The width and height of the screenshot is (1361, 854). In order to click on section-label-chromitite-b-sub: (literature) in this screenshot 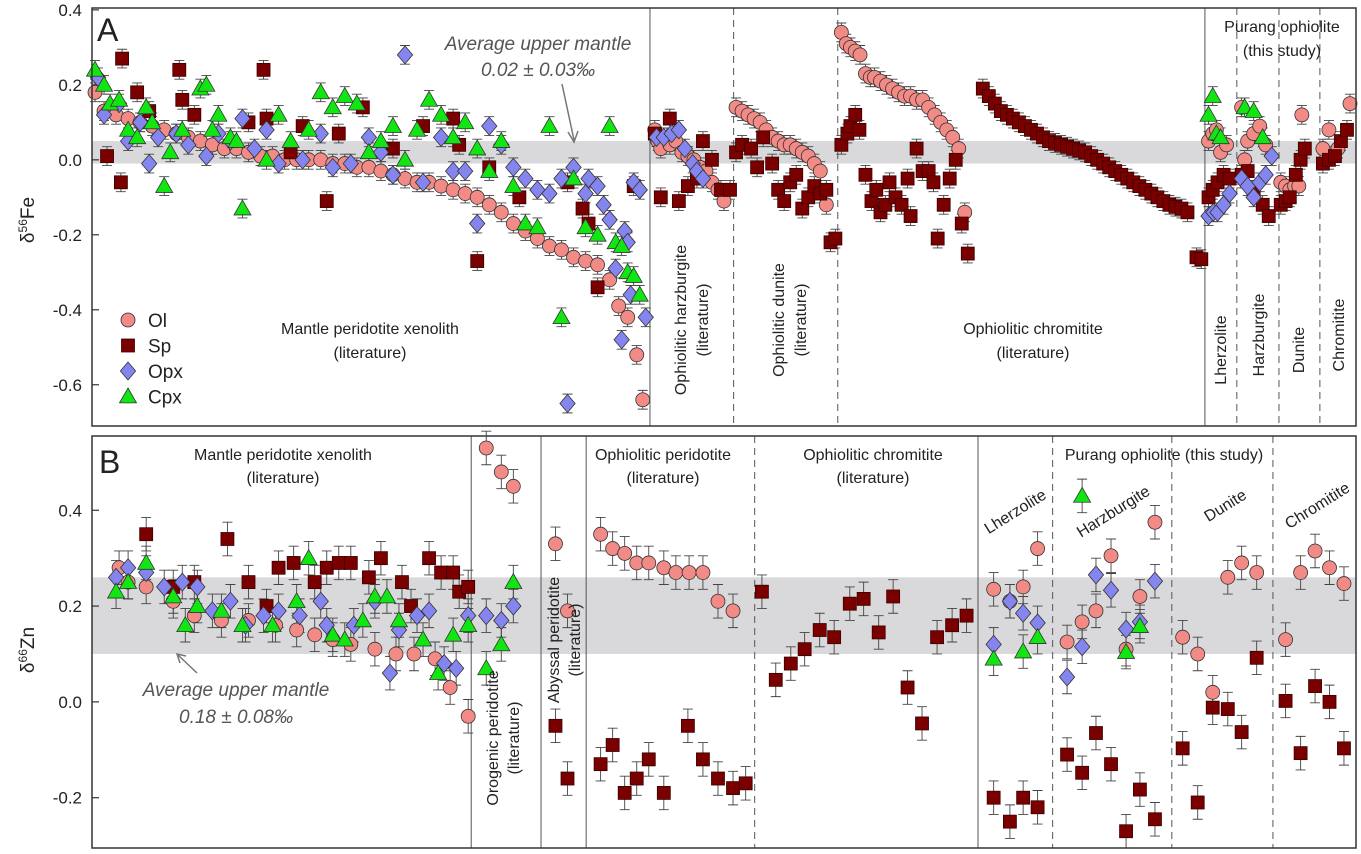, I will do `click(873, 478)`.